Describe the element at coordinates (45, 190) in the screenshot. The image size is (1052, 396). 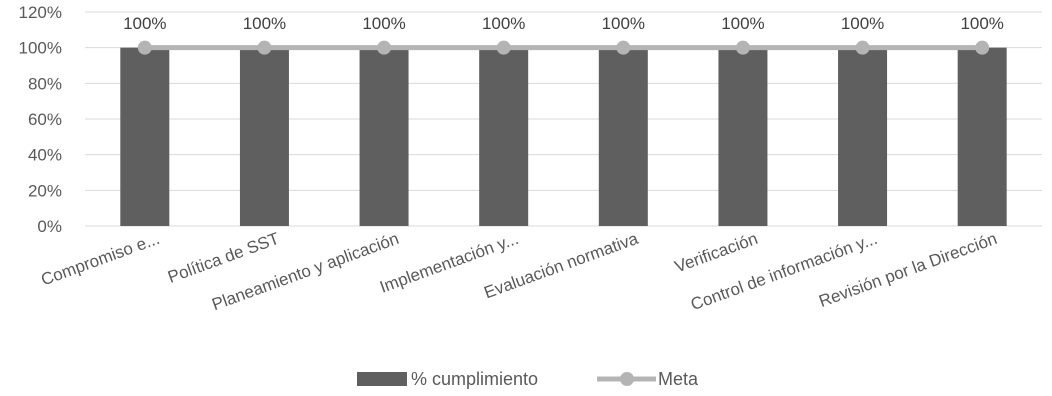
I see `y-tick-label: 20%` at that location.